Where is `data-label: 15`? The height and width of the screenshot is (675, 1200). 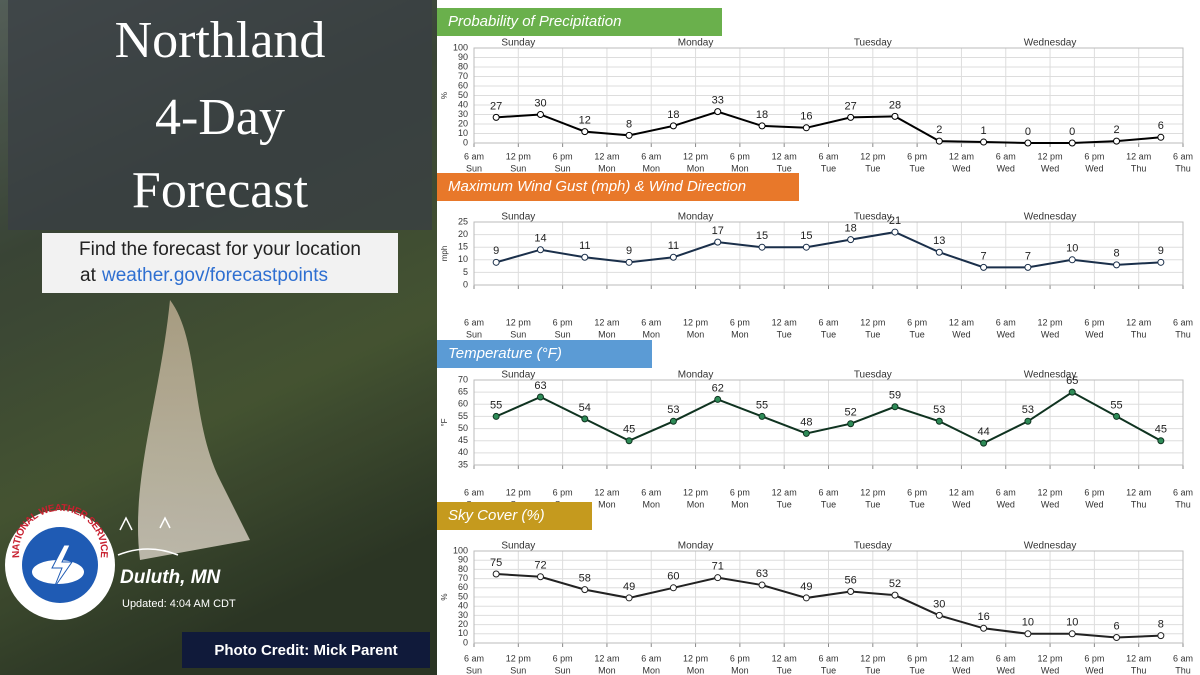 data-label: 15 is located at coordinates (762, 236).